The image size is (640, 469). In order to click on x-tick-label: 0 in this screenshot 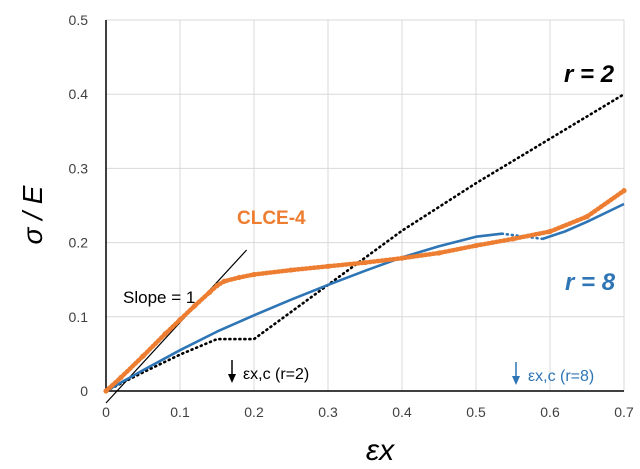, I will do `click(106, 412)`.